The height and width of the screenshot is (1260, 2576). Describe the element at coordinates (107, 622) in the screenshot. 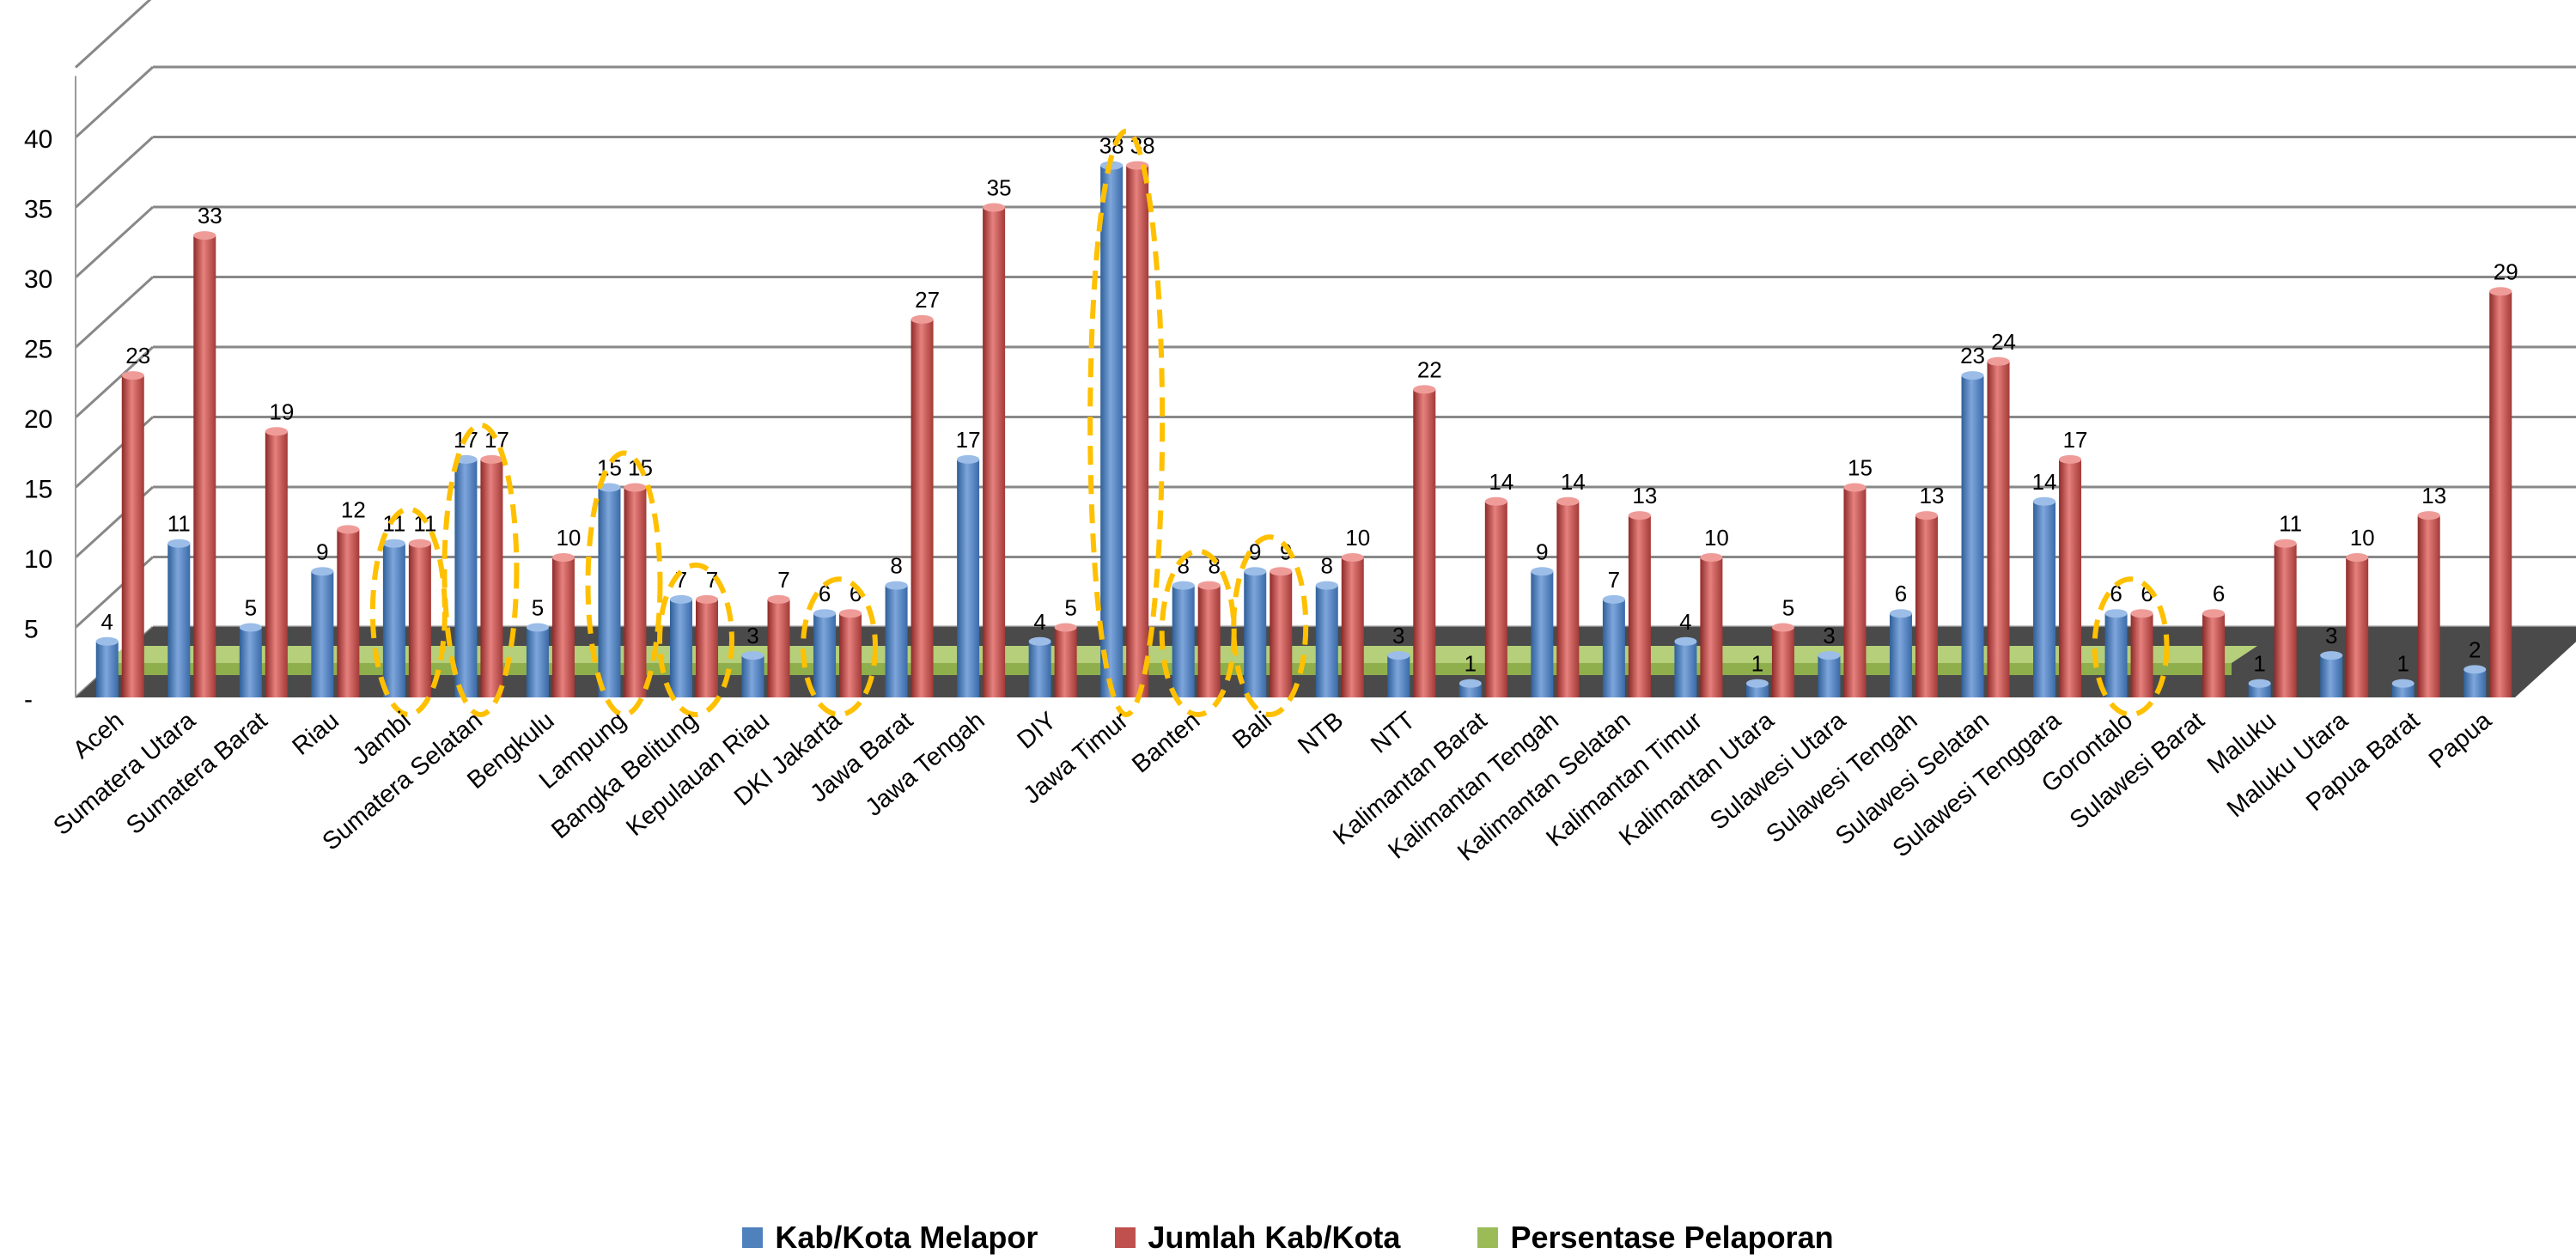

I see `data-label-blue: 4` at that location.